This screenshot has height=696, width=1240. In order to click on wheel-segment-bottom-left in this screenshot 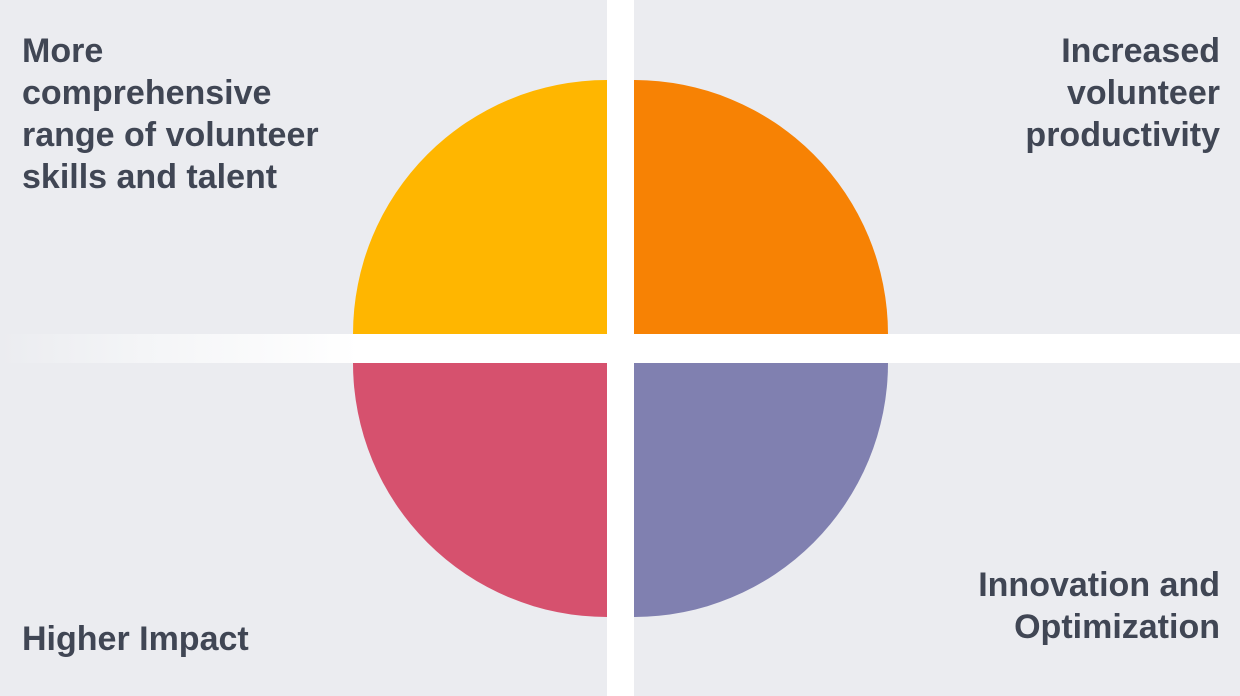, I will do `click(480, 490)`.